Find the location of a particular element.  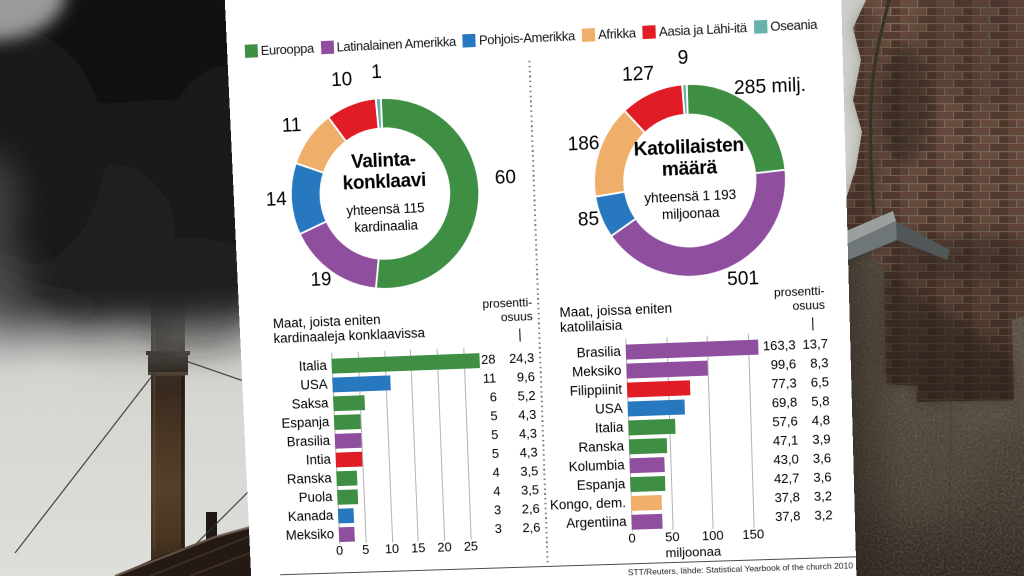

bar-value: 77,3 is located at coordinates (783, 383).